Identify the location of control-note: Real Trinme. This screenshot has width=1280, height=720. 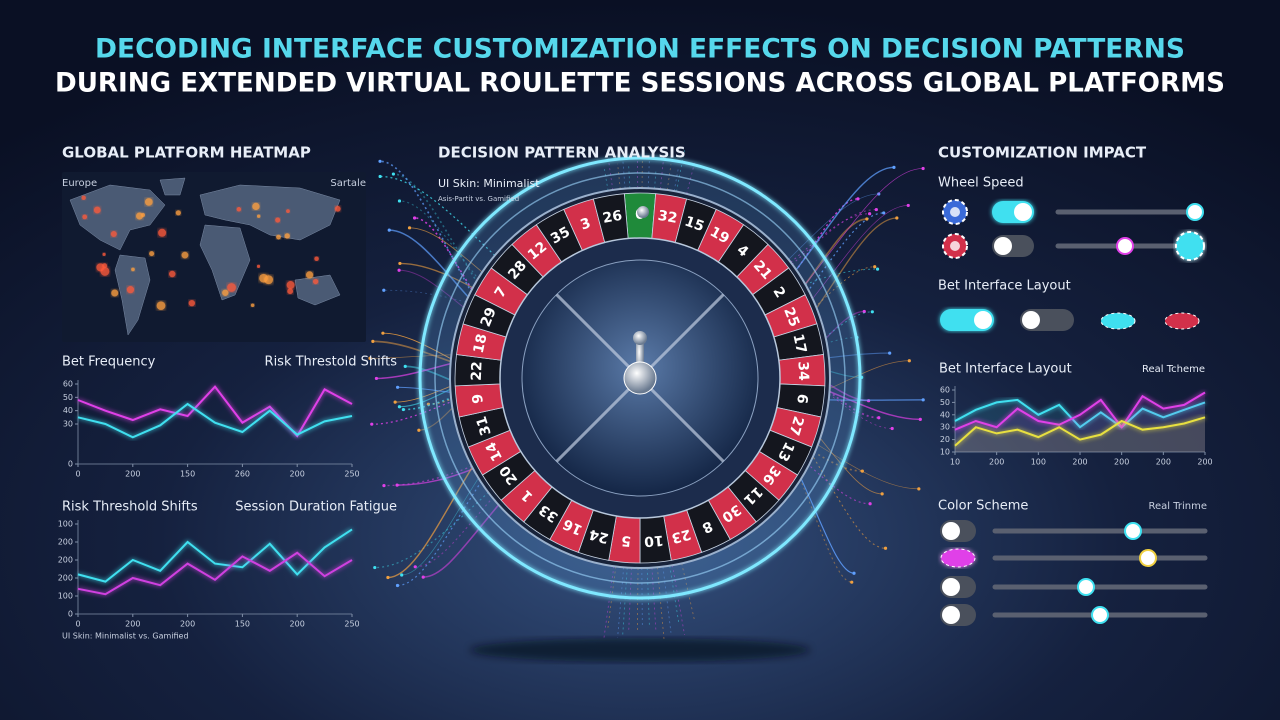
(1178, 506).